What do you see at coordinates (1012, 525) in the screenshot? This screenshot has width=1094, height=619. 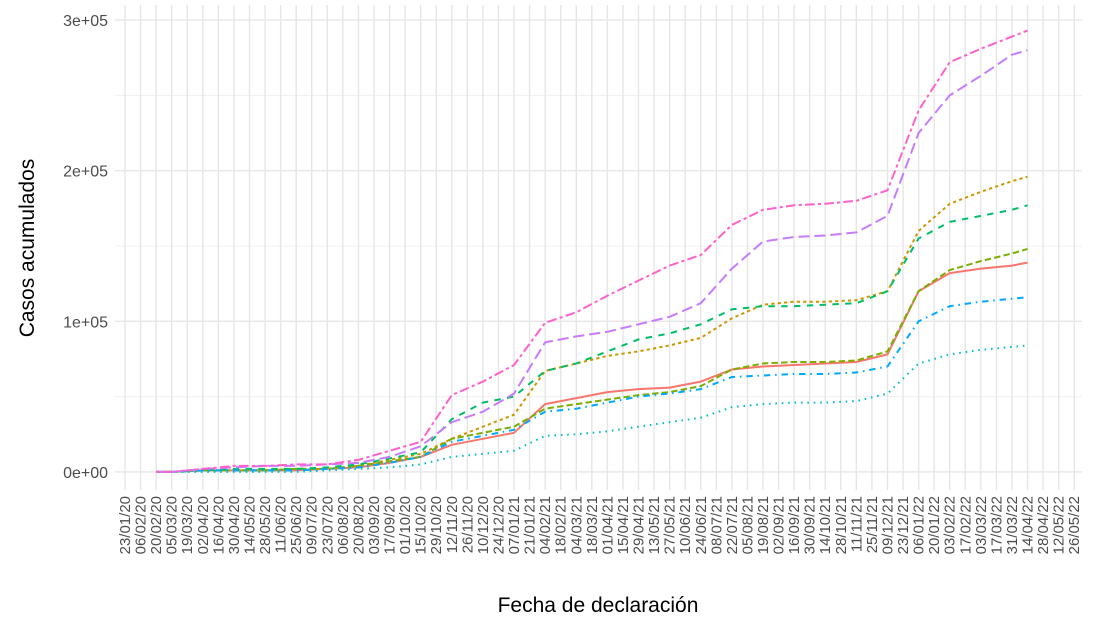 I see `x-tick-label: 31/03/22` at bounding box center [1012, 525].